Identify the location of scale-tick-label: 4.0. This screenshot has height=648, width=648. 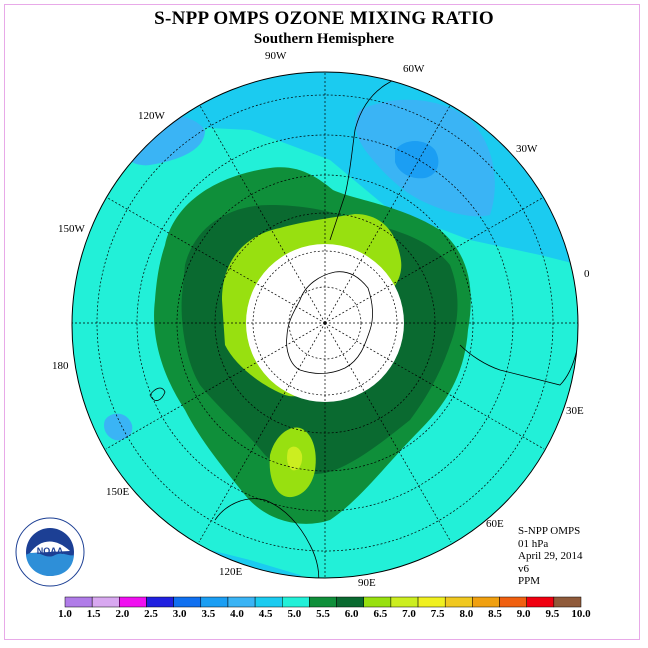
(237, 614).